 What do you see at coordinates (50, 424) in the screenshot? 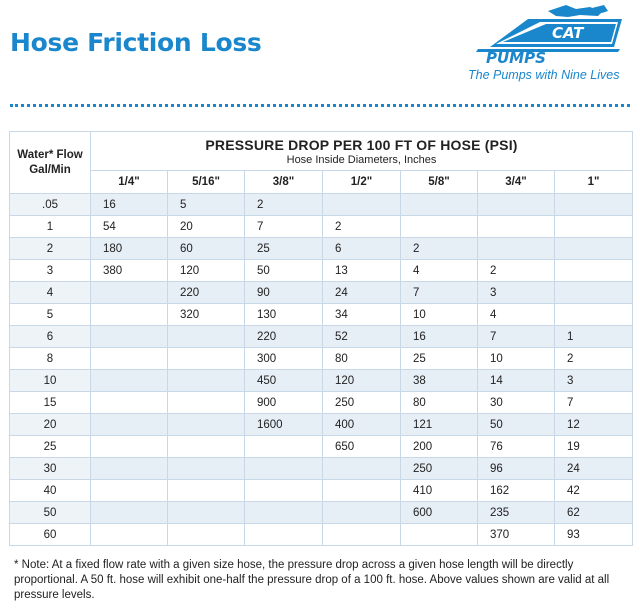
I see `flow-value: 20` at bounding box center [50, 424].